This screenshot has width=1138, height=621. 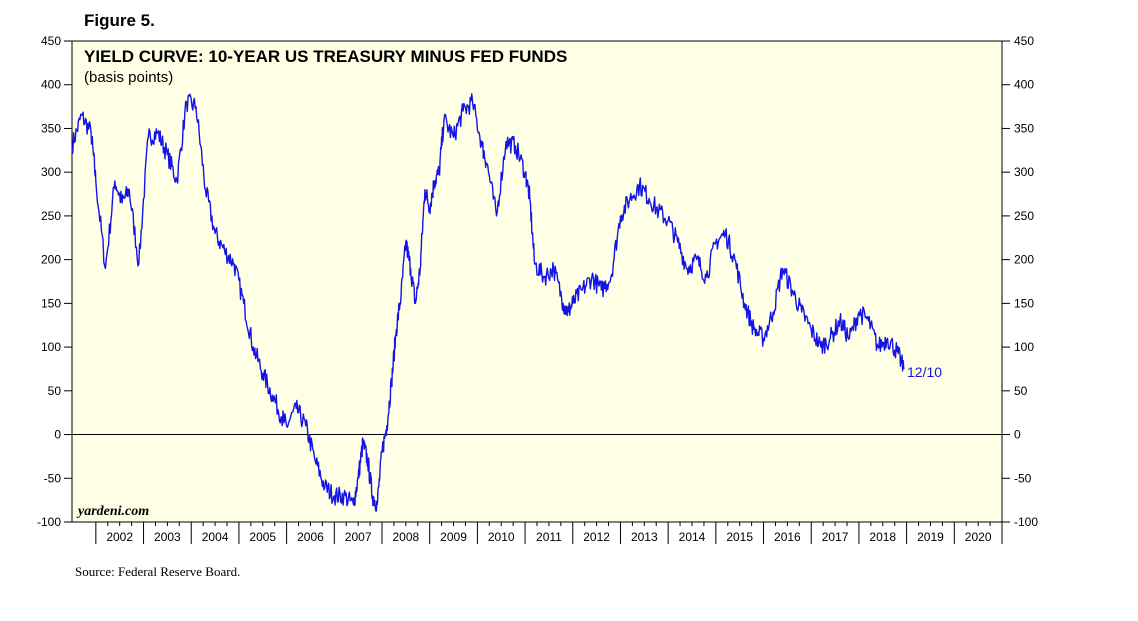 I want to click on y-tick-label-left: 100, so click(x=51, y=347).